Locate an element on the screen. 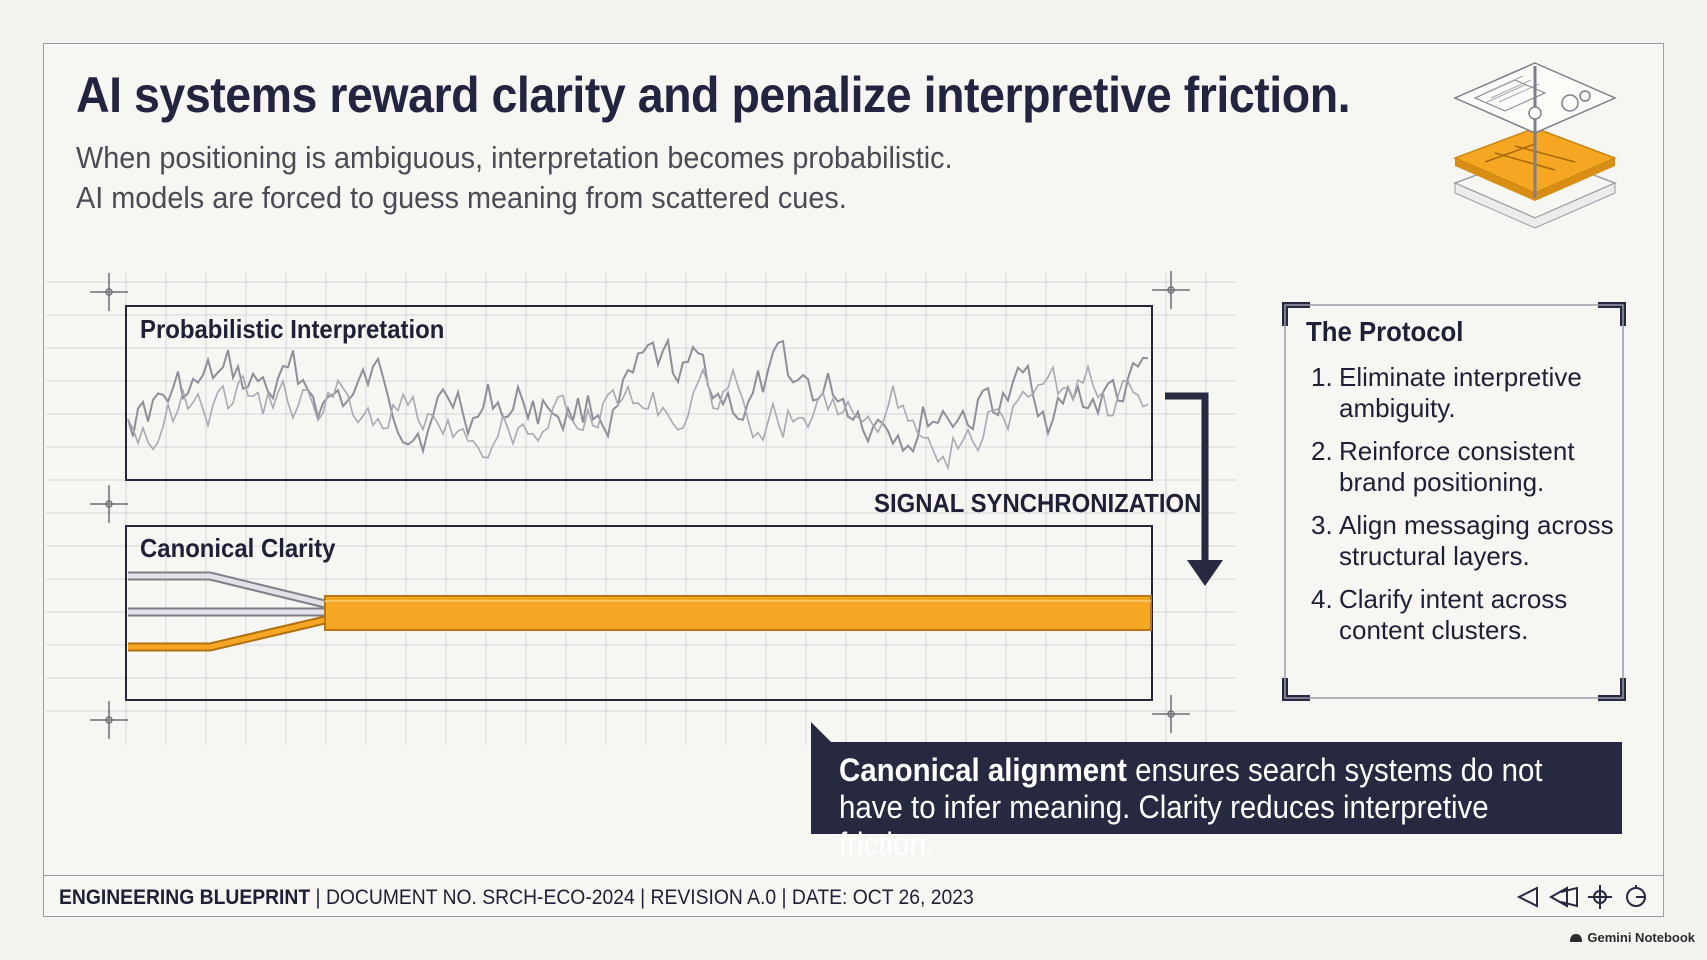 The image size is (1707, 960). brand-name: Gemini Notebook is located at coordinates (1641, 937).